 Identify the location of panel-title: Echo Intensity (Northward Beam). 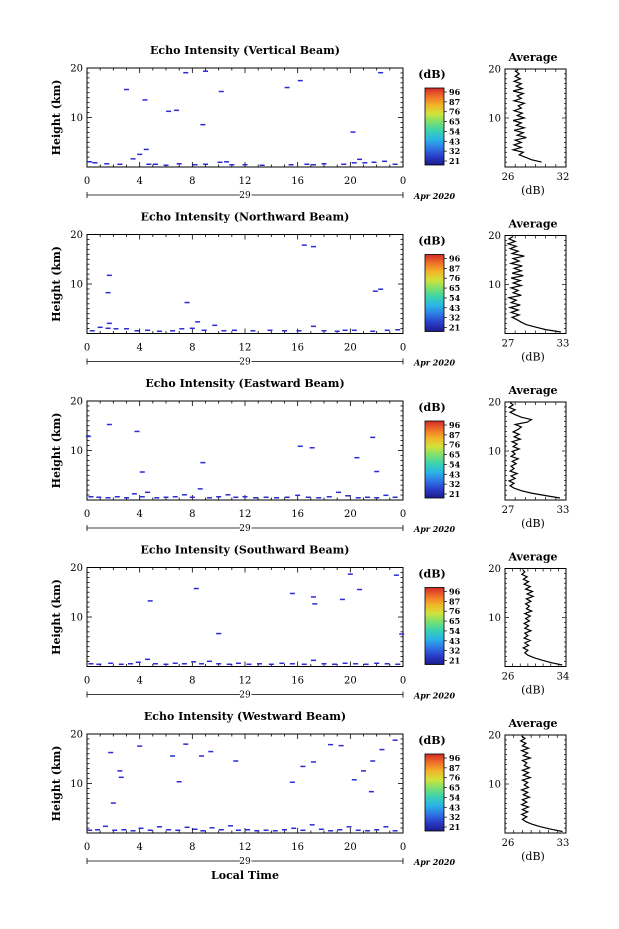
(245, 217).